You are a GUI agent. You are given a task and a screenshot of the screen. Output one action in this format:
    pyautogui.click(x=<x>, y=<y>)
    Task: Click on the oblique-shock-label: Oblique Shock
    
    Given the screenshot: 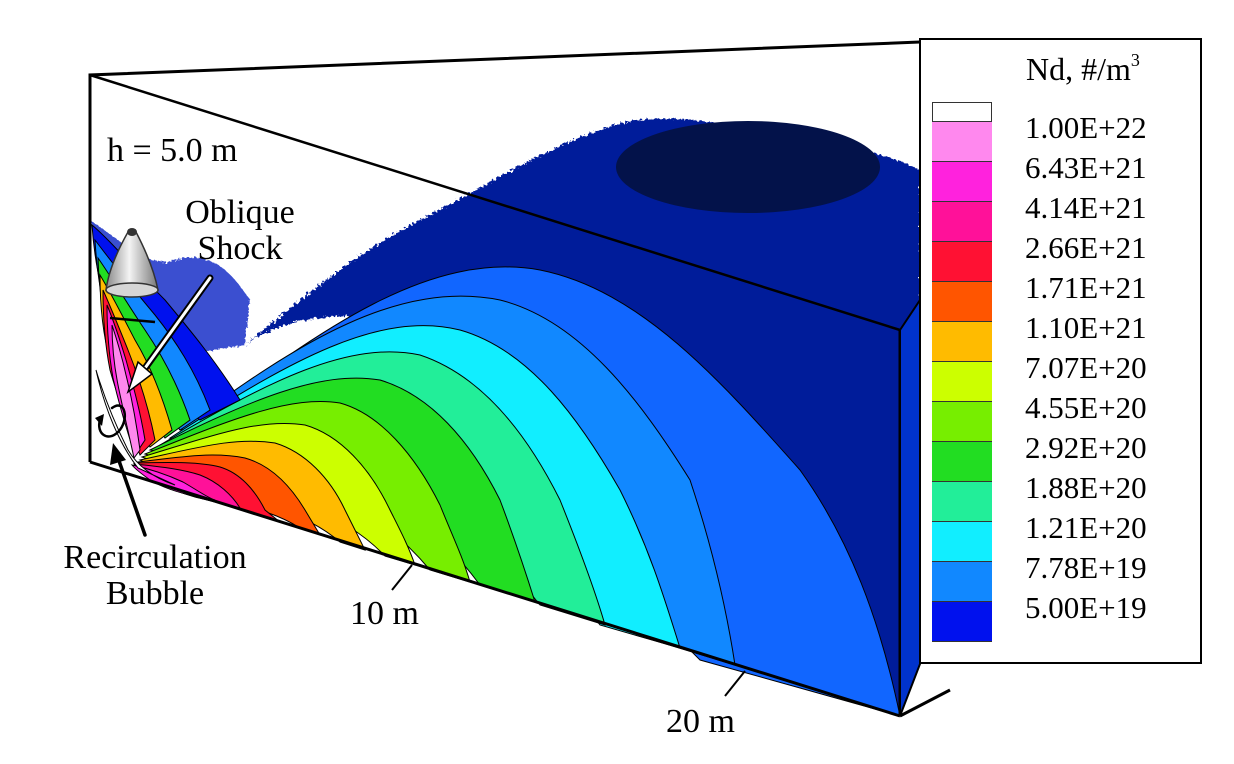 What is the action you would take?
    pyautogui.click(x=240, y=231)
    